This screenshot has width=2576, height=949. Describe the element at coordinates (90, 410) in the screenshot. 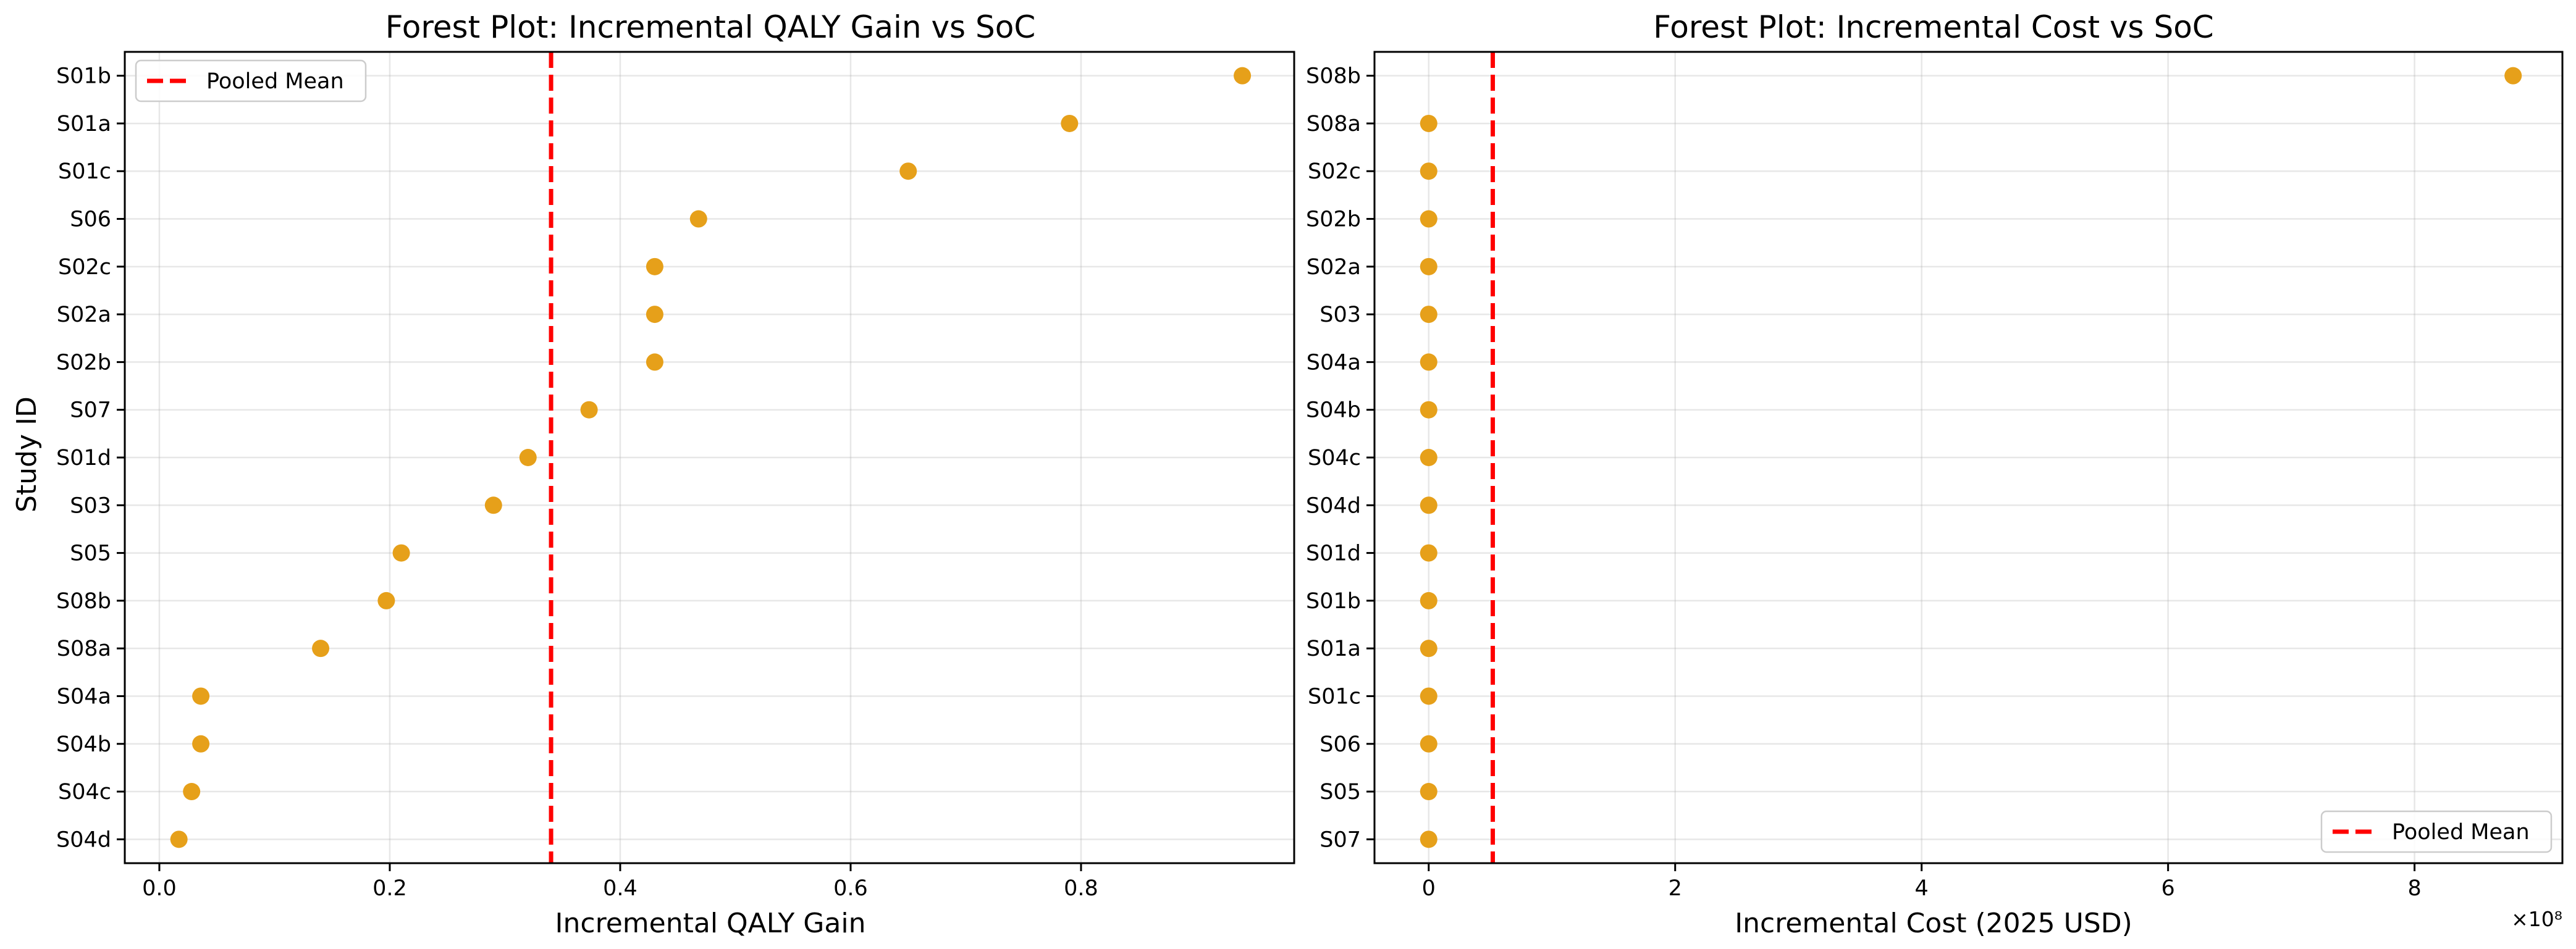

I see `qaly-y-tick-label: S07` at that location.